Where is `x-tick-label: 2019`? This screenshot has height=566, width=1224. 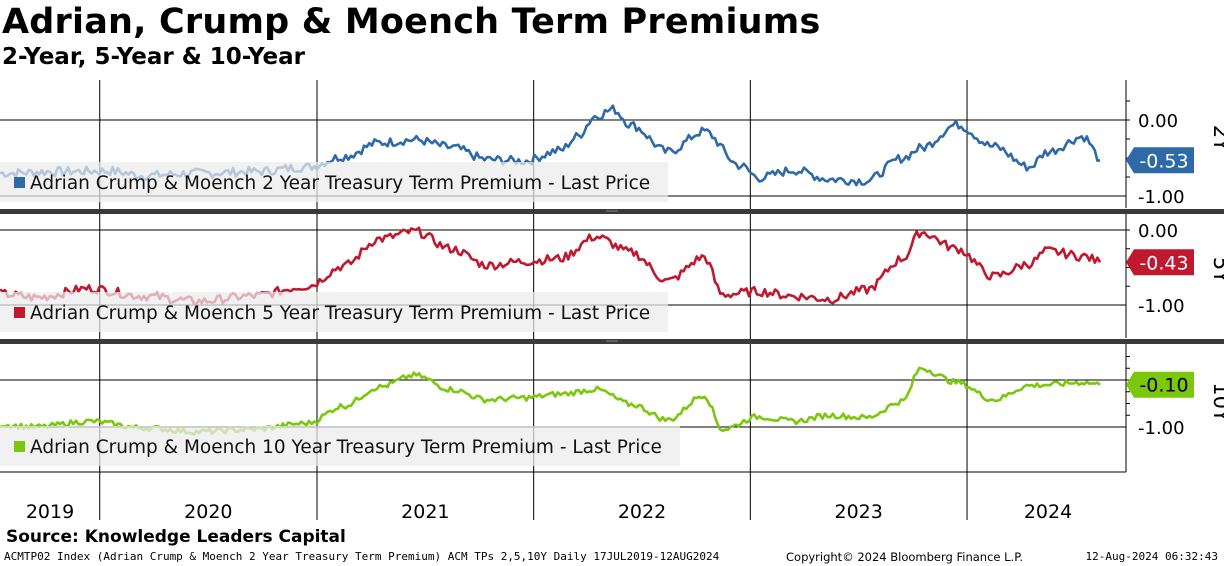
x-tick-label: 2019 is located at coordinates (50, 510).